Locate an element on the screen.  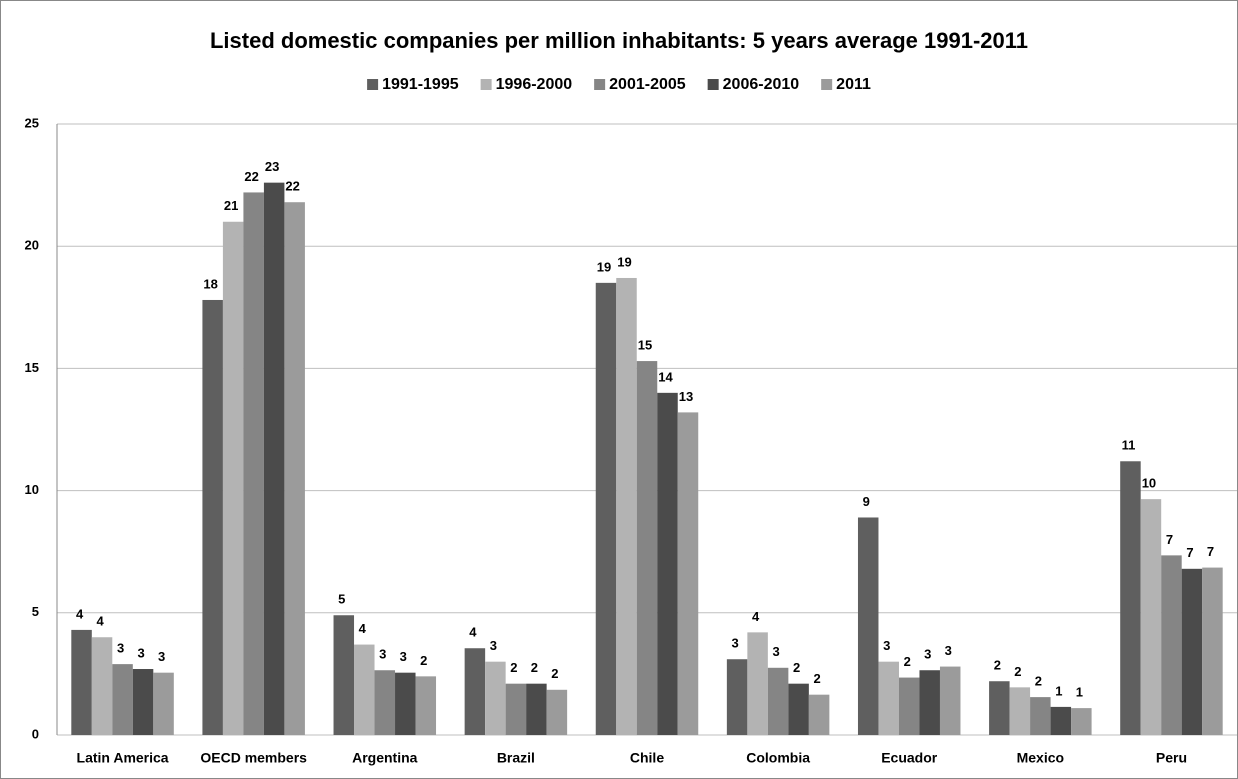
x-tick-label: OECD members is located at coordinates (253, 758).